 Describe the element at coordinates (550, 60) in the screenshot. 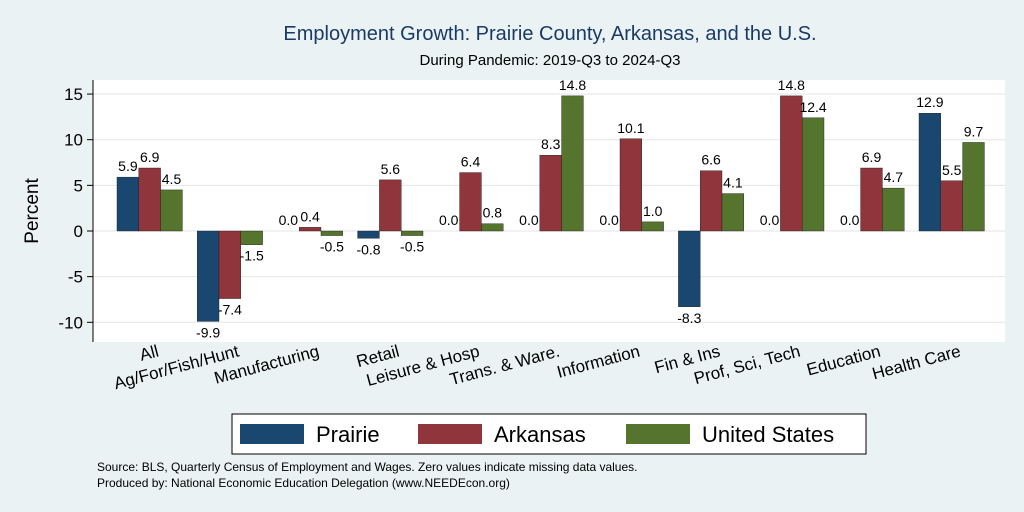

I see `chart-subtitle: During Pandemic: 2019-Q3 to 2024-Q3` at that location.